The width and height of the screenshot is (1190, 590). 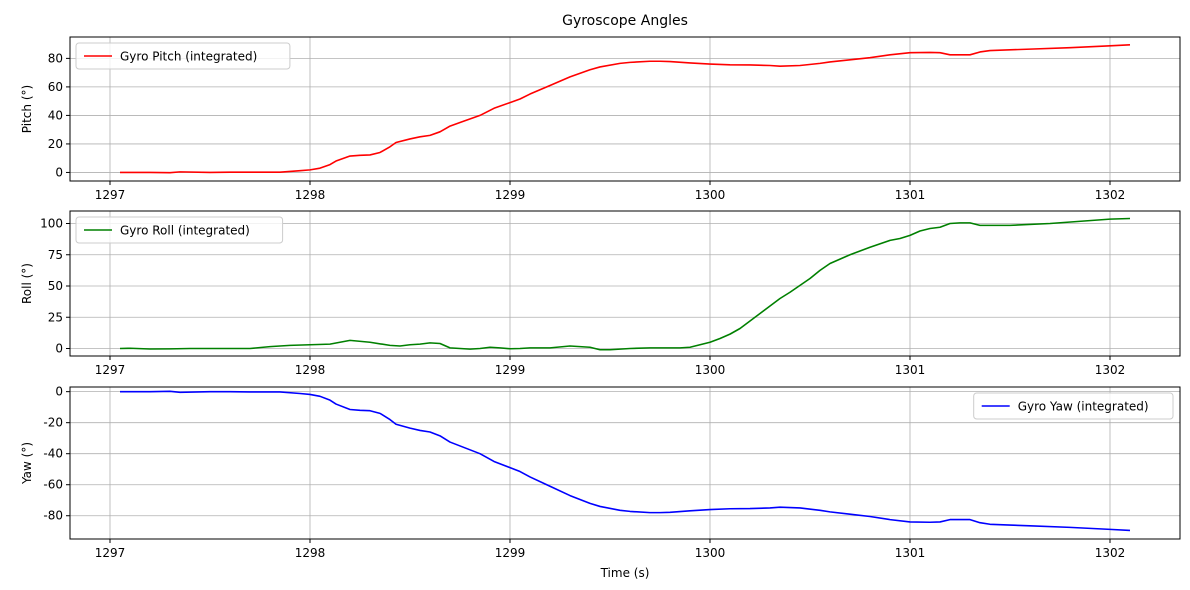 I want to click on y-tick-label: -20, so click(x=53, y=423).